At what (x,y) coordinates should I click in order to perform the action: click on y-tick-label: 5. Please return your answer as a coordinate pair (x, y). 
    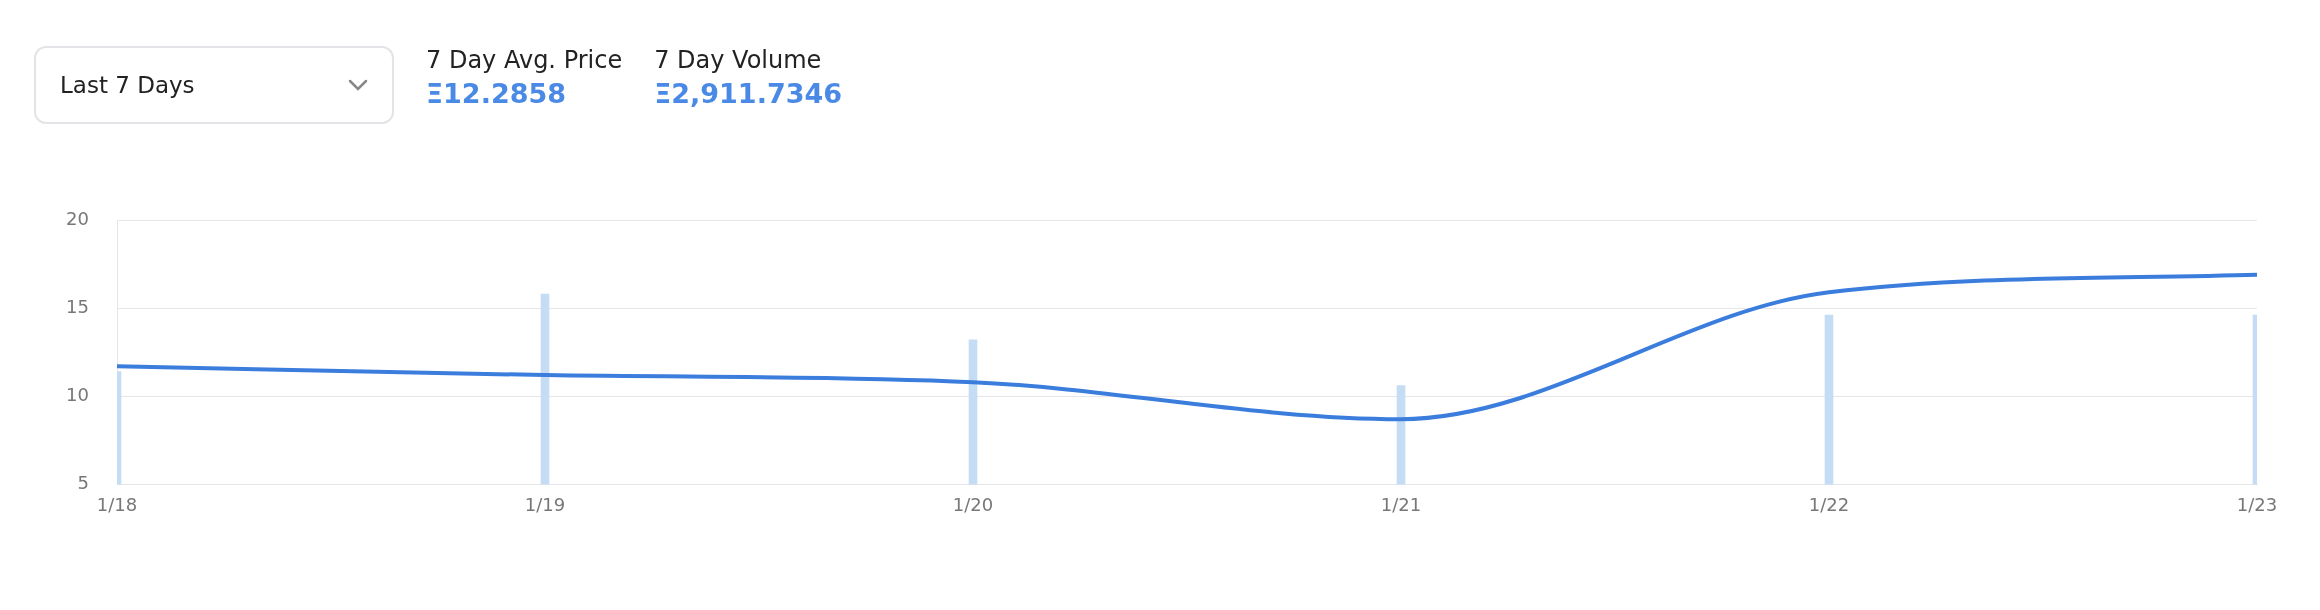
    Looking at the image, I should click on (83, 483).